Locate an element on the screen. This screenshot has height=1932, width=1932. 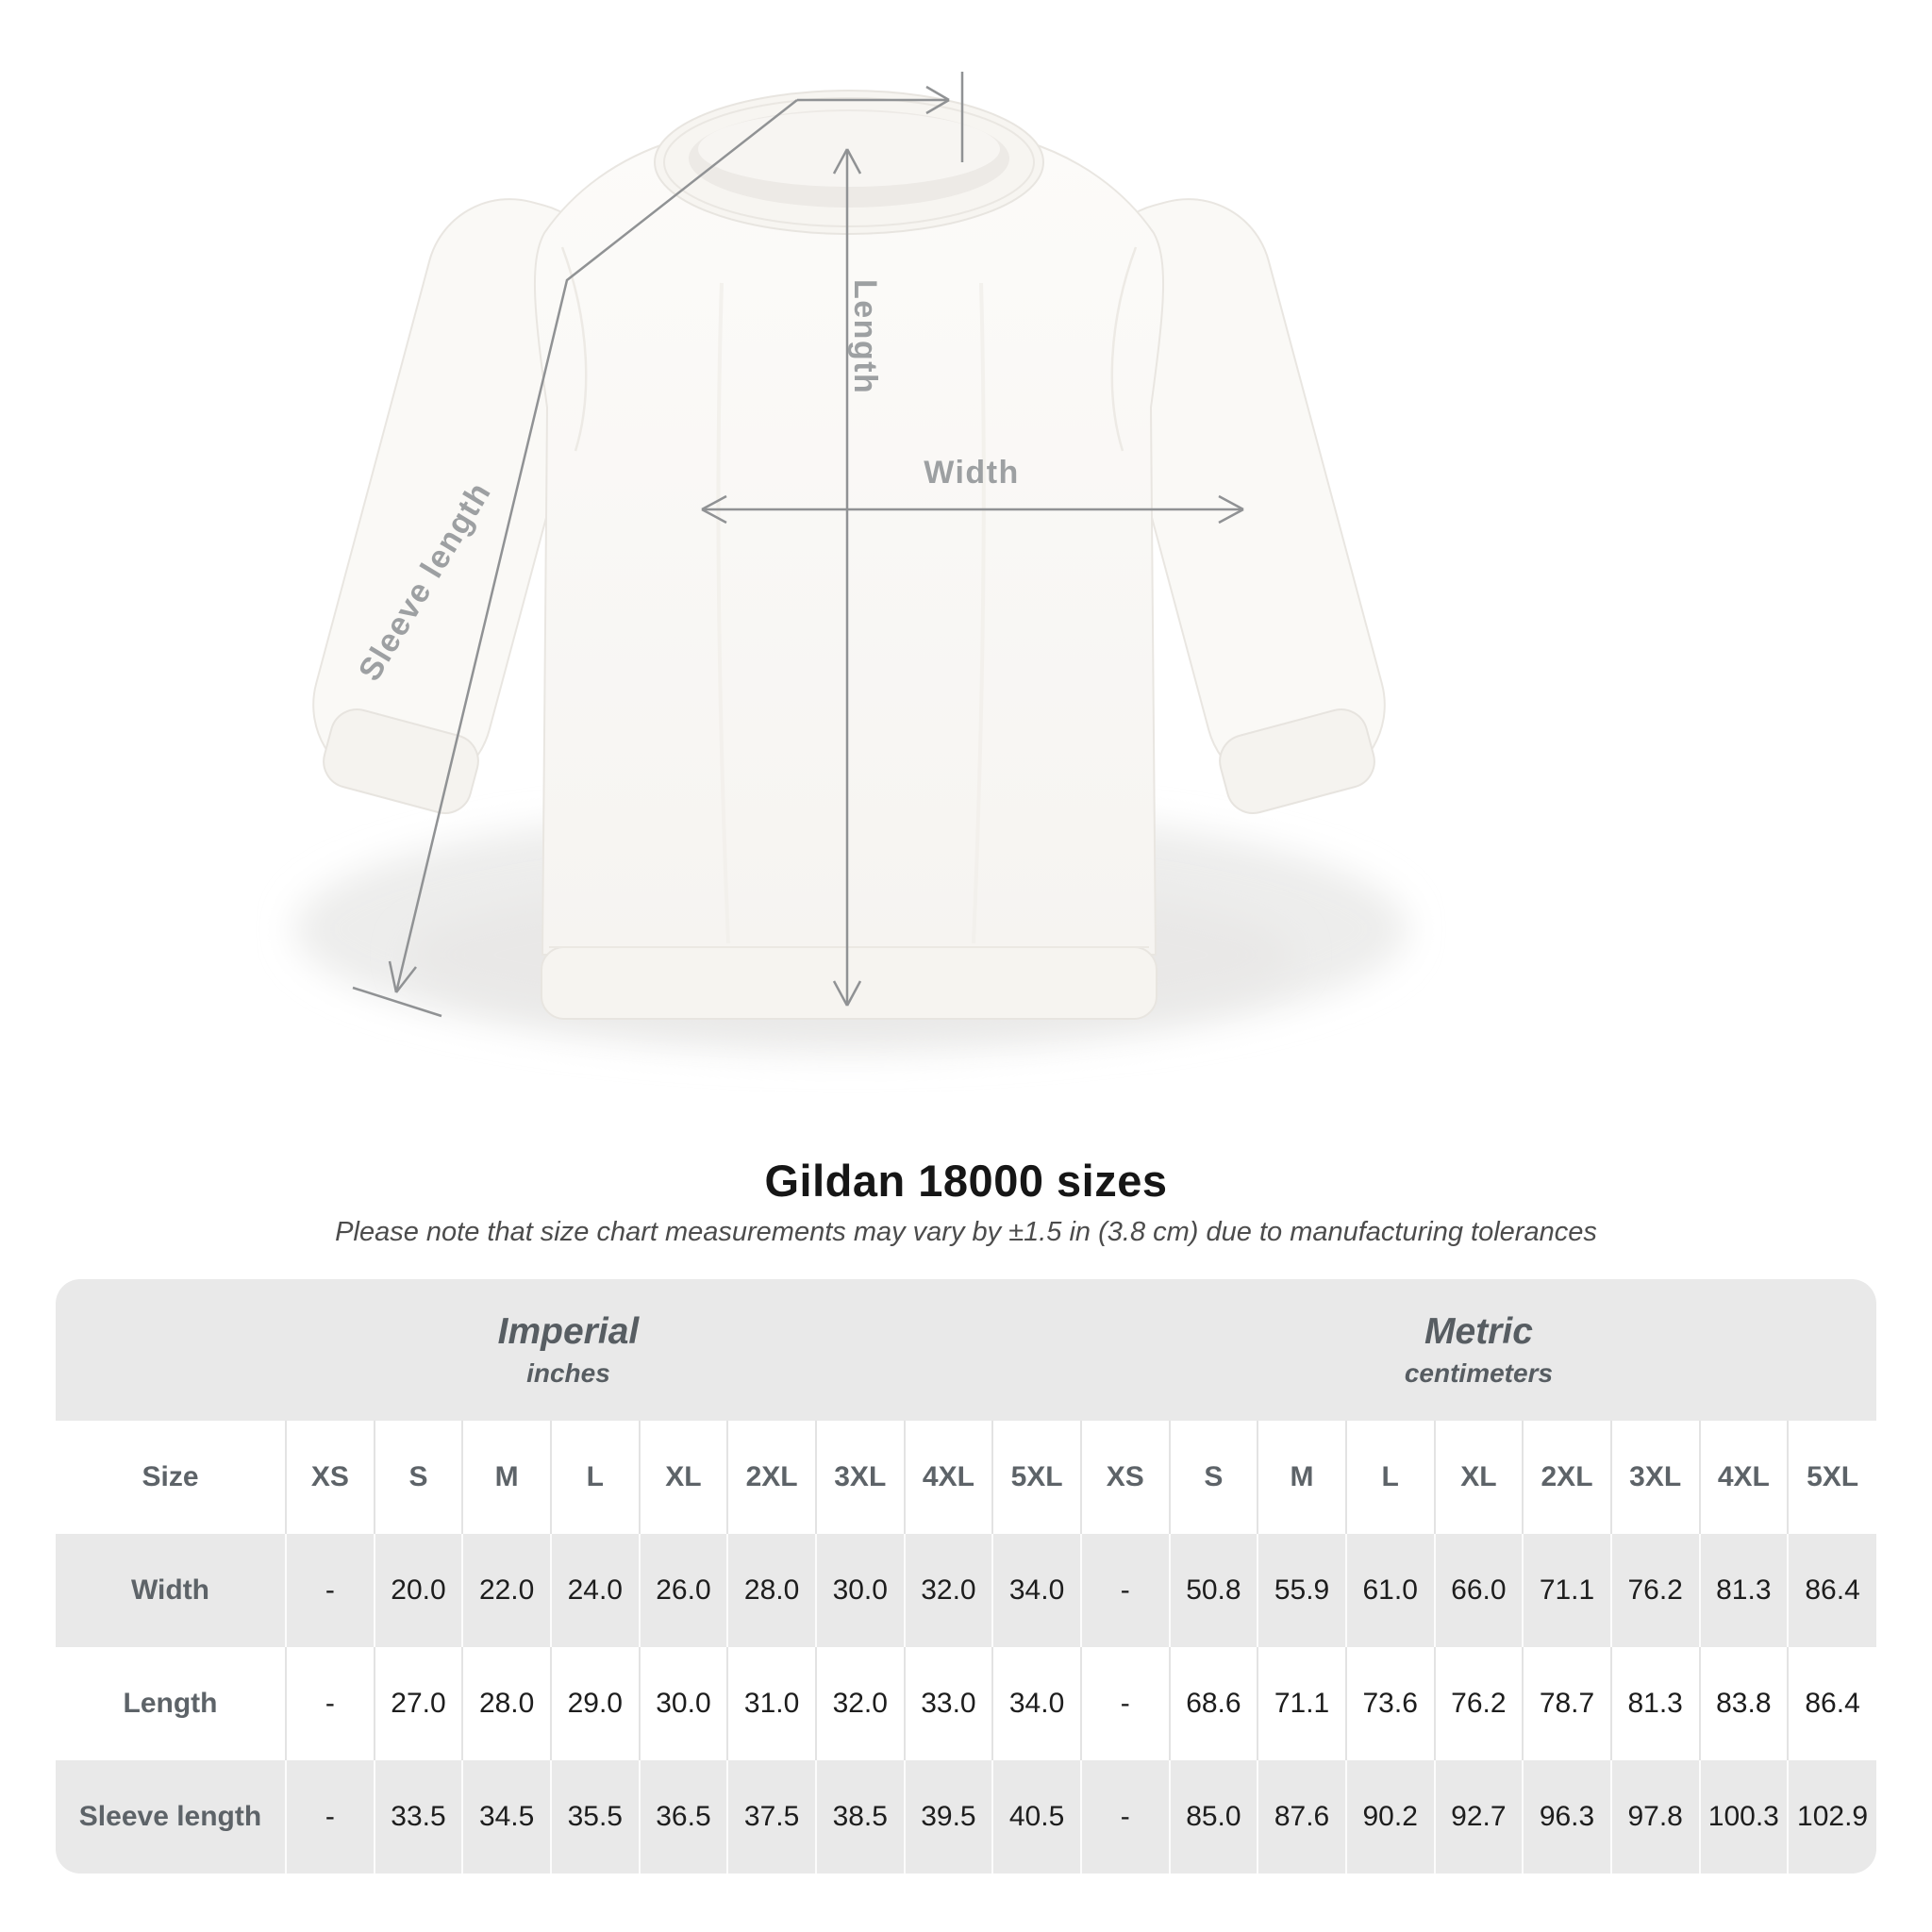
width-arrowhead-left is located at coordinates (714, 510).